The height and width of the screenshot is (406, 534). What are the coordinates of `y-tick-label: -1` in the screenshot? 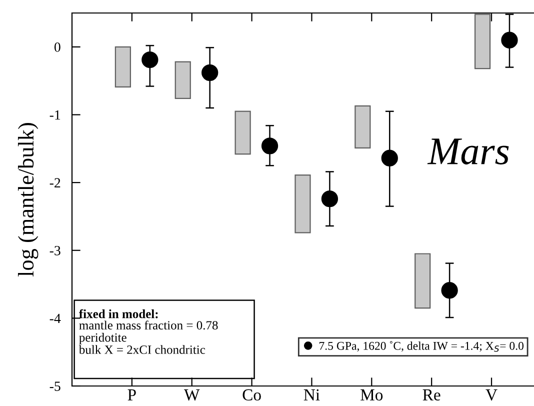 It's located at (55, 115).